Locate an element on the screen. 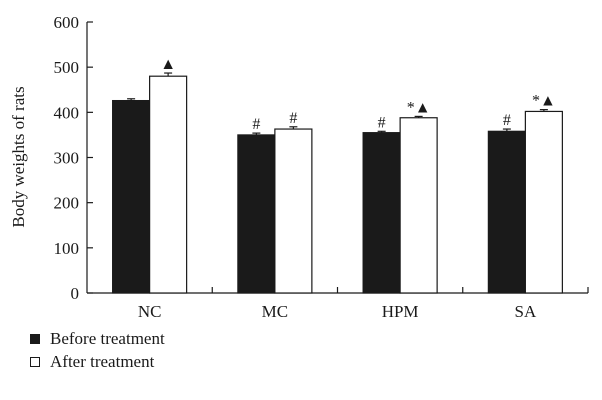 The height and width of the screenshot is (400, 602). y-tick-label: 400 is located at coordinates (67, 112).